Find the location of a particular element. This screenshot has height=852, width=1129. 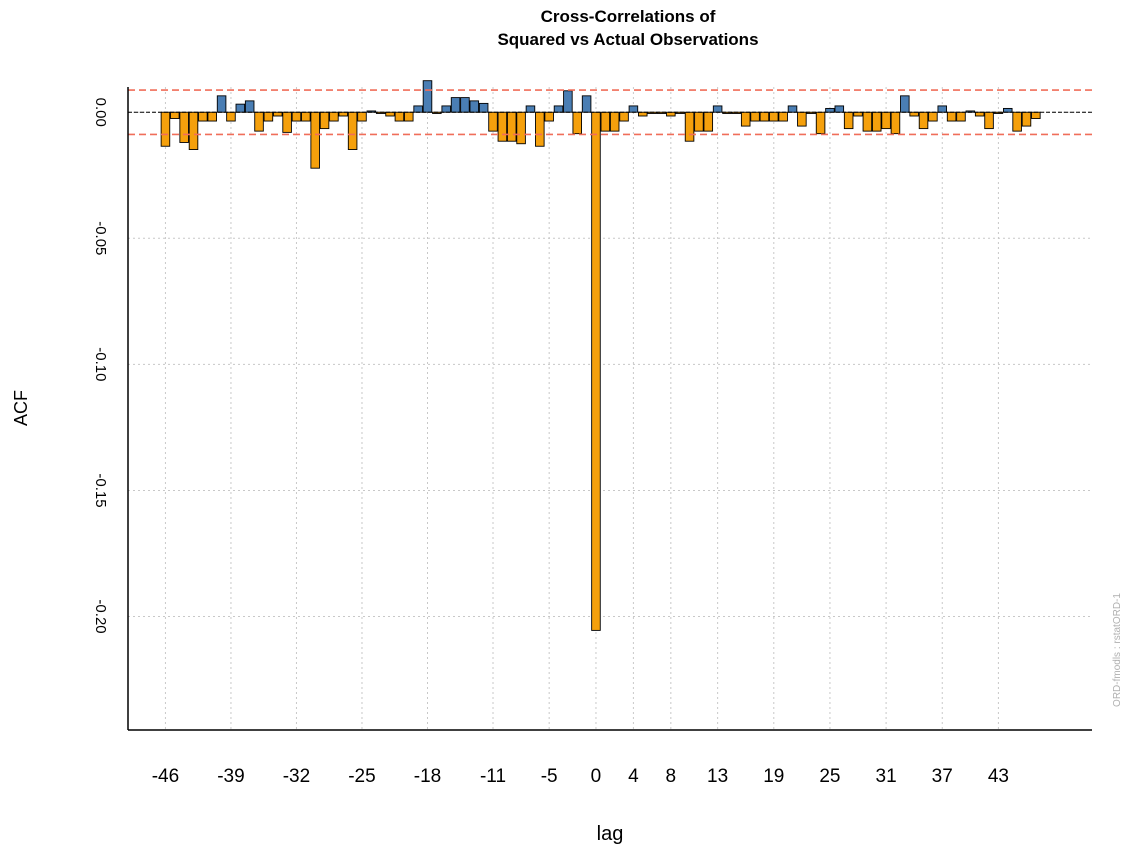

chart-subtitle: Squared vs Actual Observations is located at coordinates (627, 39).